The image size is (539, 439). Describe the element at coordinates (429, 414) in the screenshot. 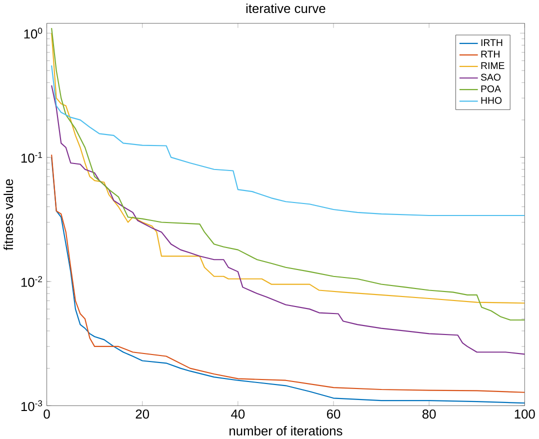

I see `x-tick-label: 80` at that location.